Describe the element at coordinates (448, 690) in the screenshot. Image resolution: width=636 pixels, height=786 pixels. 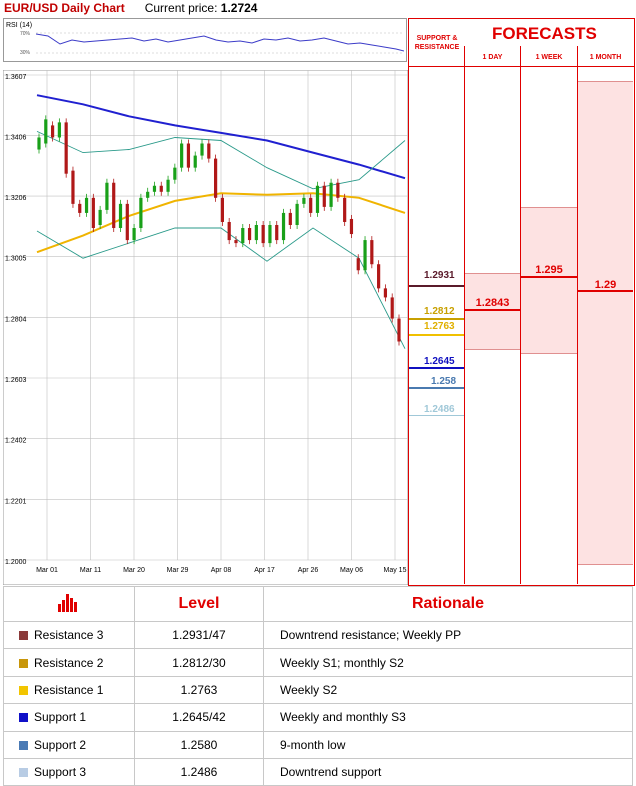
I see `row-rationale: Weekly S2` at that location.